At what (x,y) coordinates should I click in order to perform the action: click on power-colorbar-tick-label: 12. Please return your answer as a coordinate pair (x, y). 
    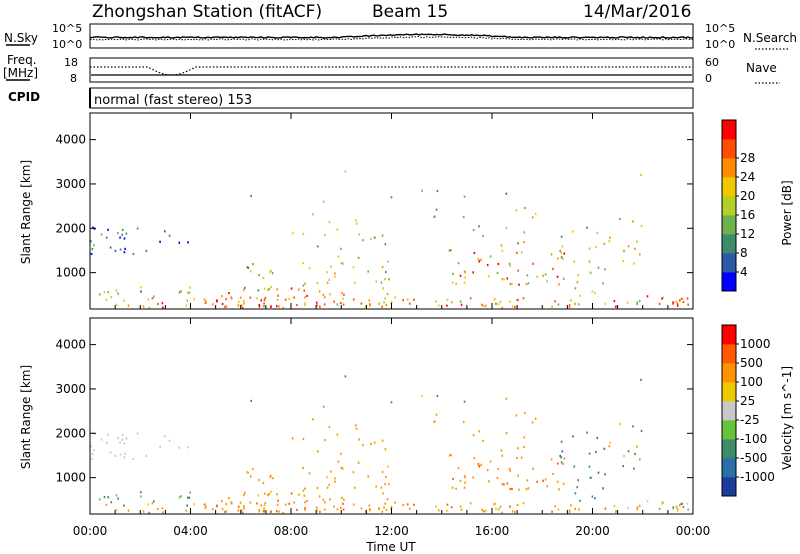
    Looking at the image, I should click on (747, 234).